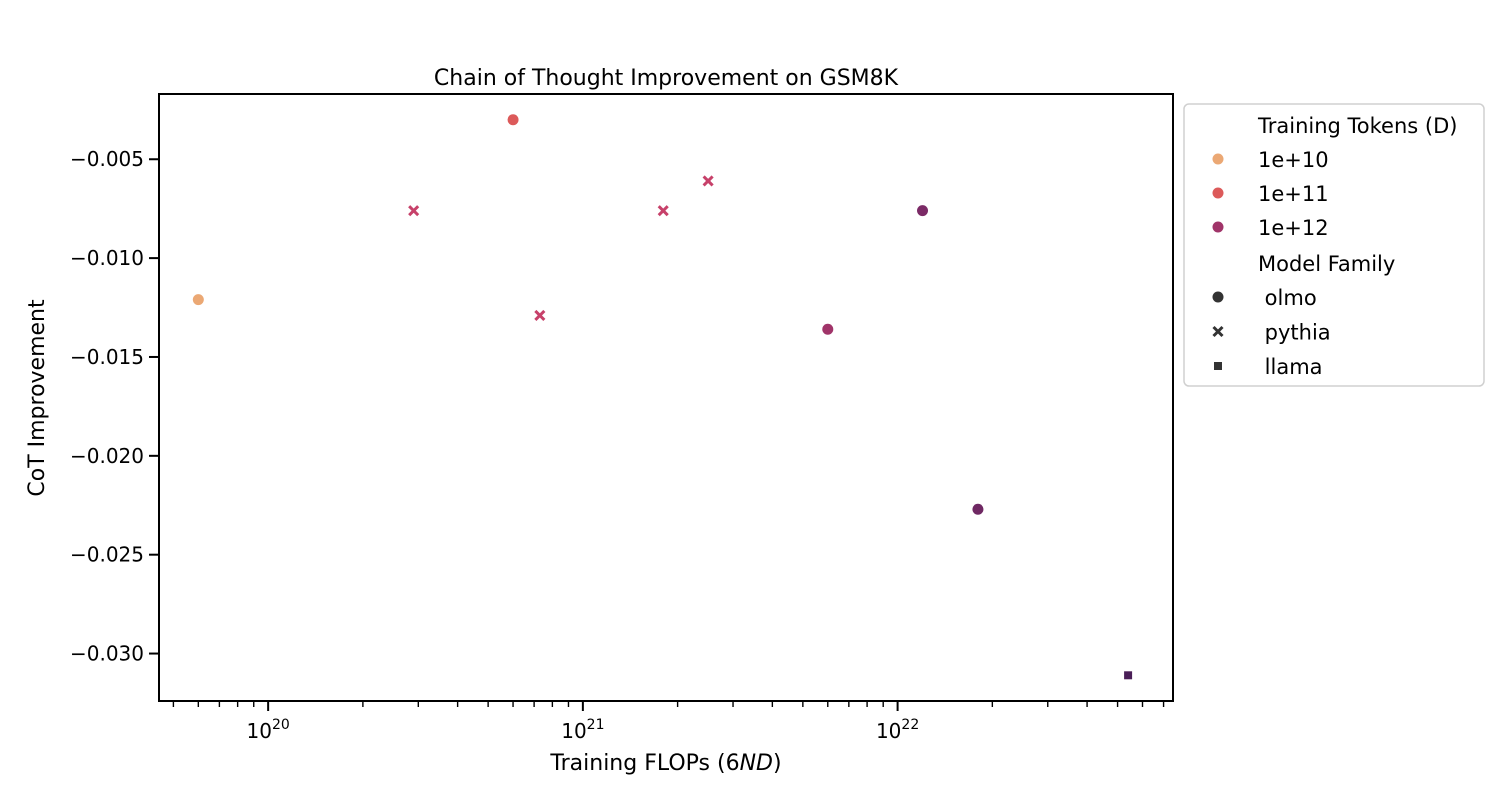 Image resolution: width=1500 pixels, height=800 pixels. Describe the element at coordinates (1128, 675) in the screenshot. I see `data-point-llama` at that location.